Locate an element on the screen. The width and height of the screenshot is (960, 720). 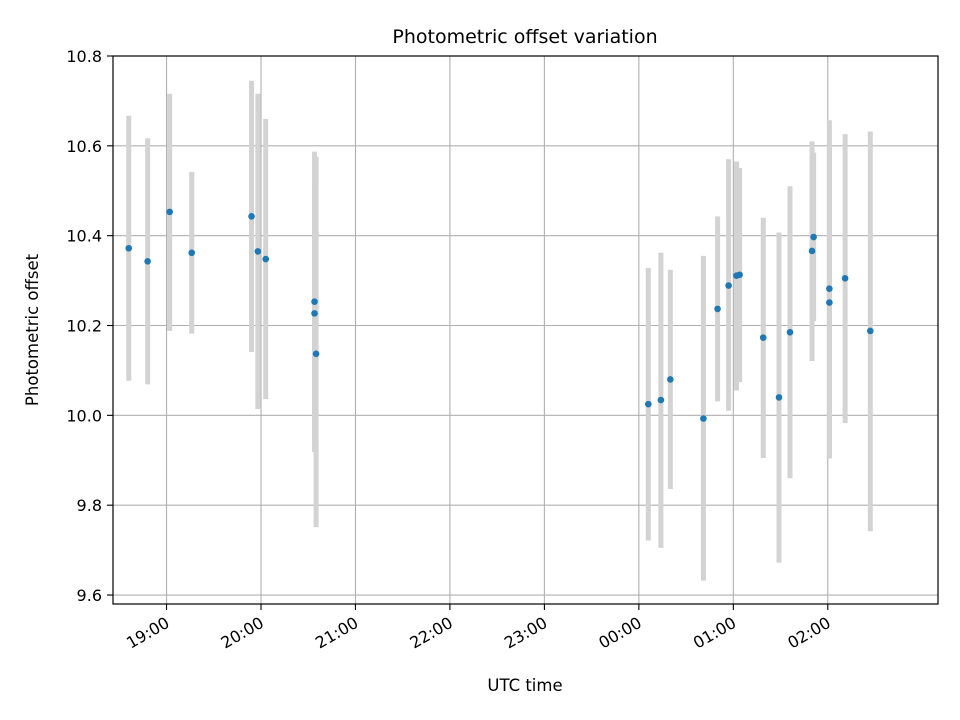
y-tick-label: 10.4 is located at coordinates (84, 236).